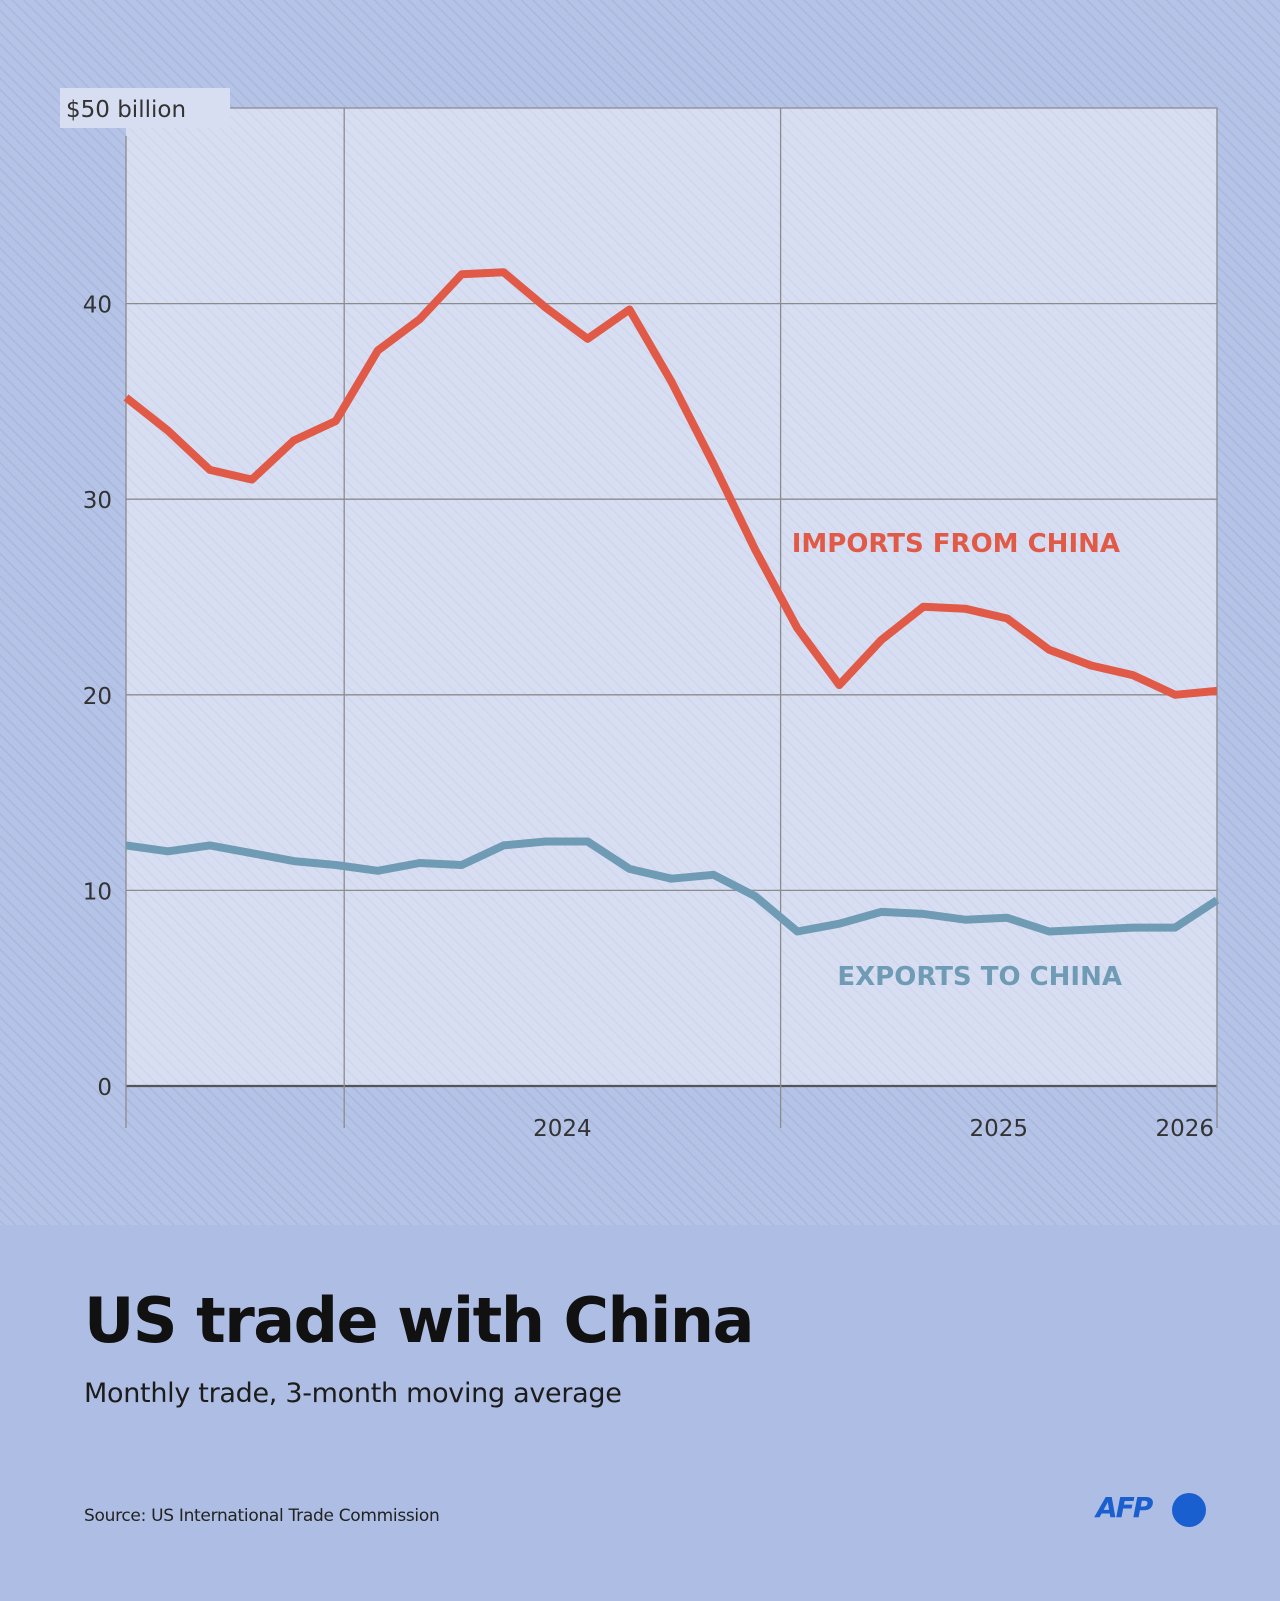  I want to click on chart-title: US trade with China, so click(419, 1320).